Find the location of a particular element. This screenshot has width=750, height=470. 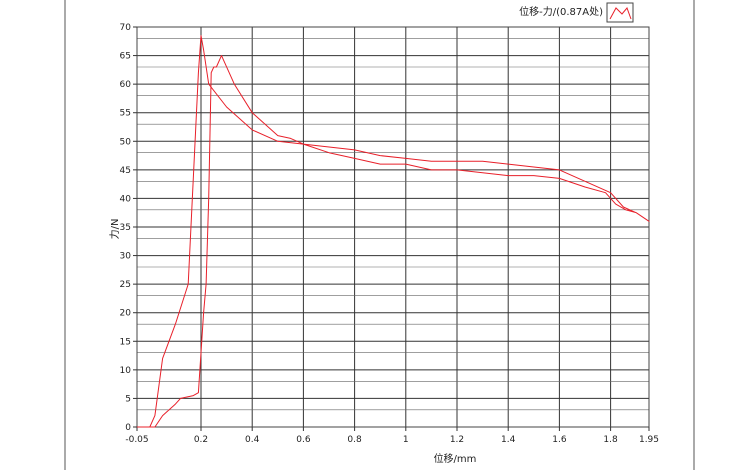

x-axis-ticks: -0.05 0.2 0.4 0.6 0.8 1 1.2 1.4 1.6 1.8 1.95 is located at coordinates (392, 436).